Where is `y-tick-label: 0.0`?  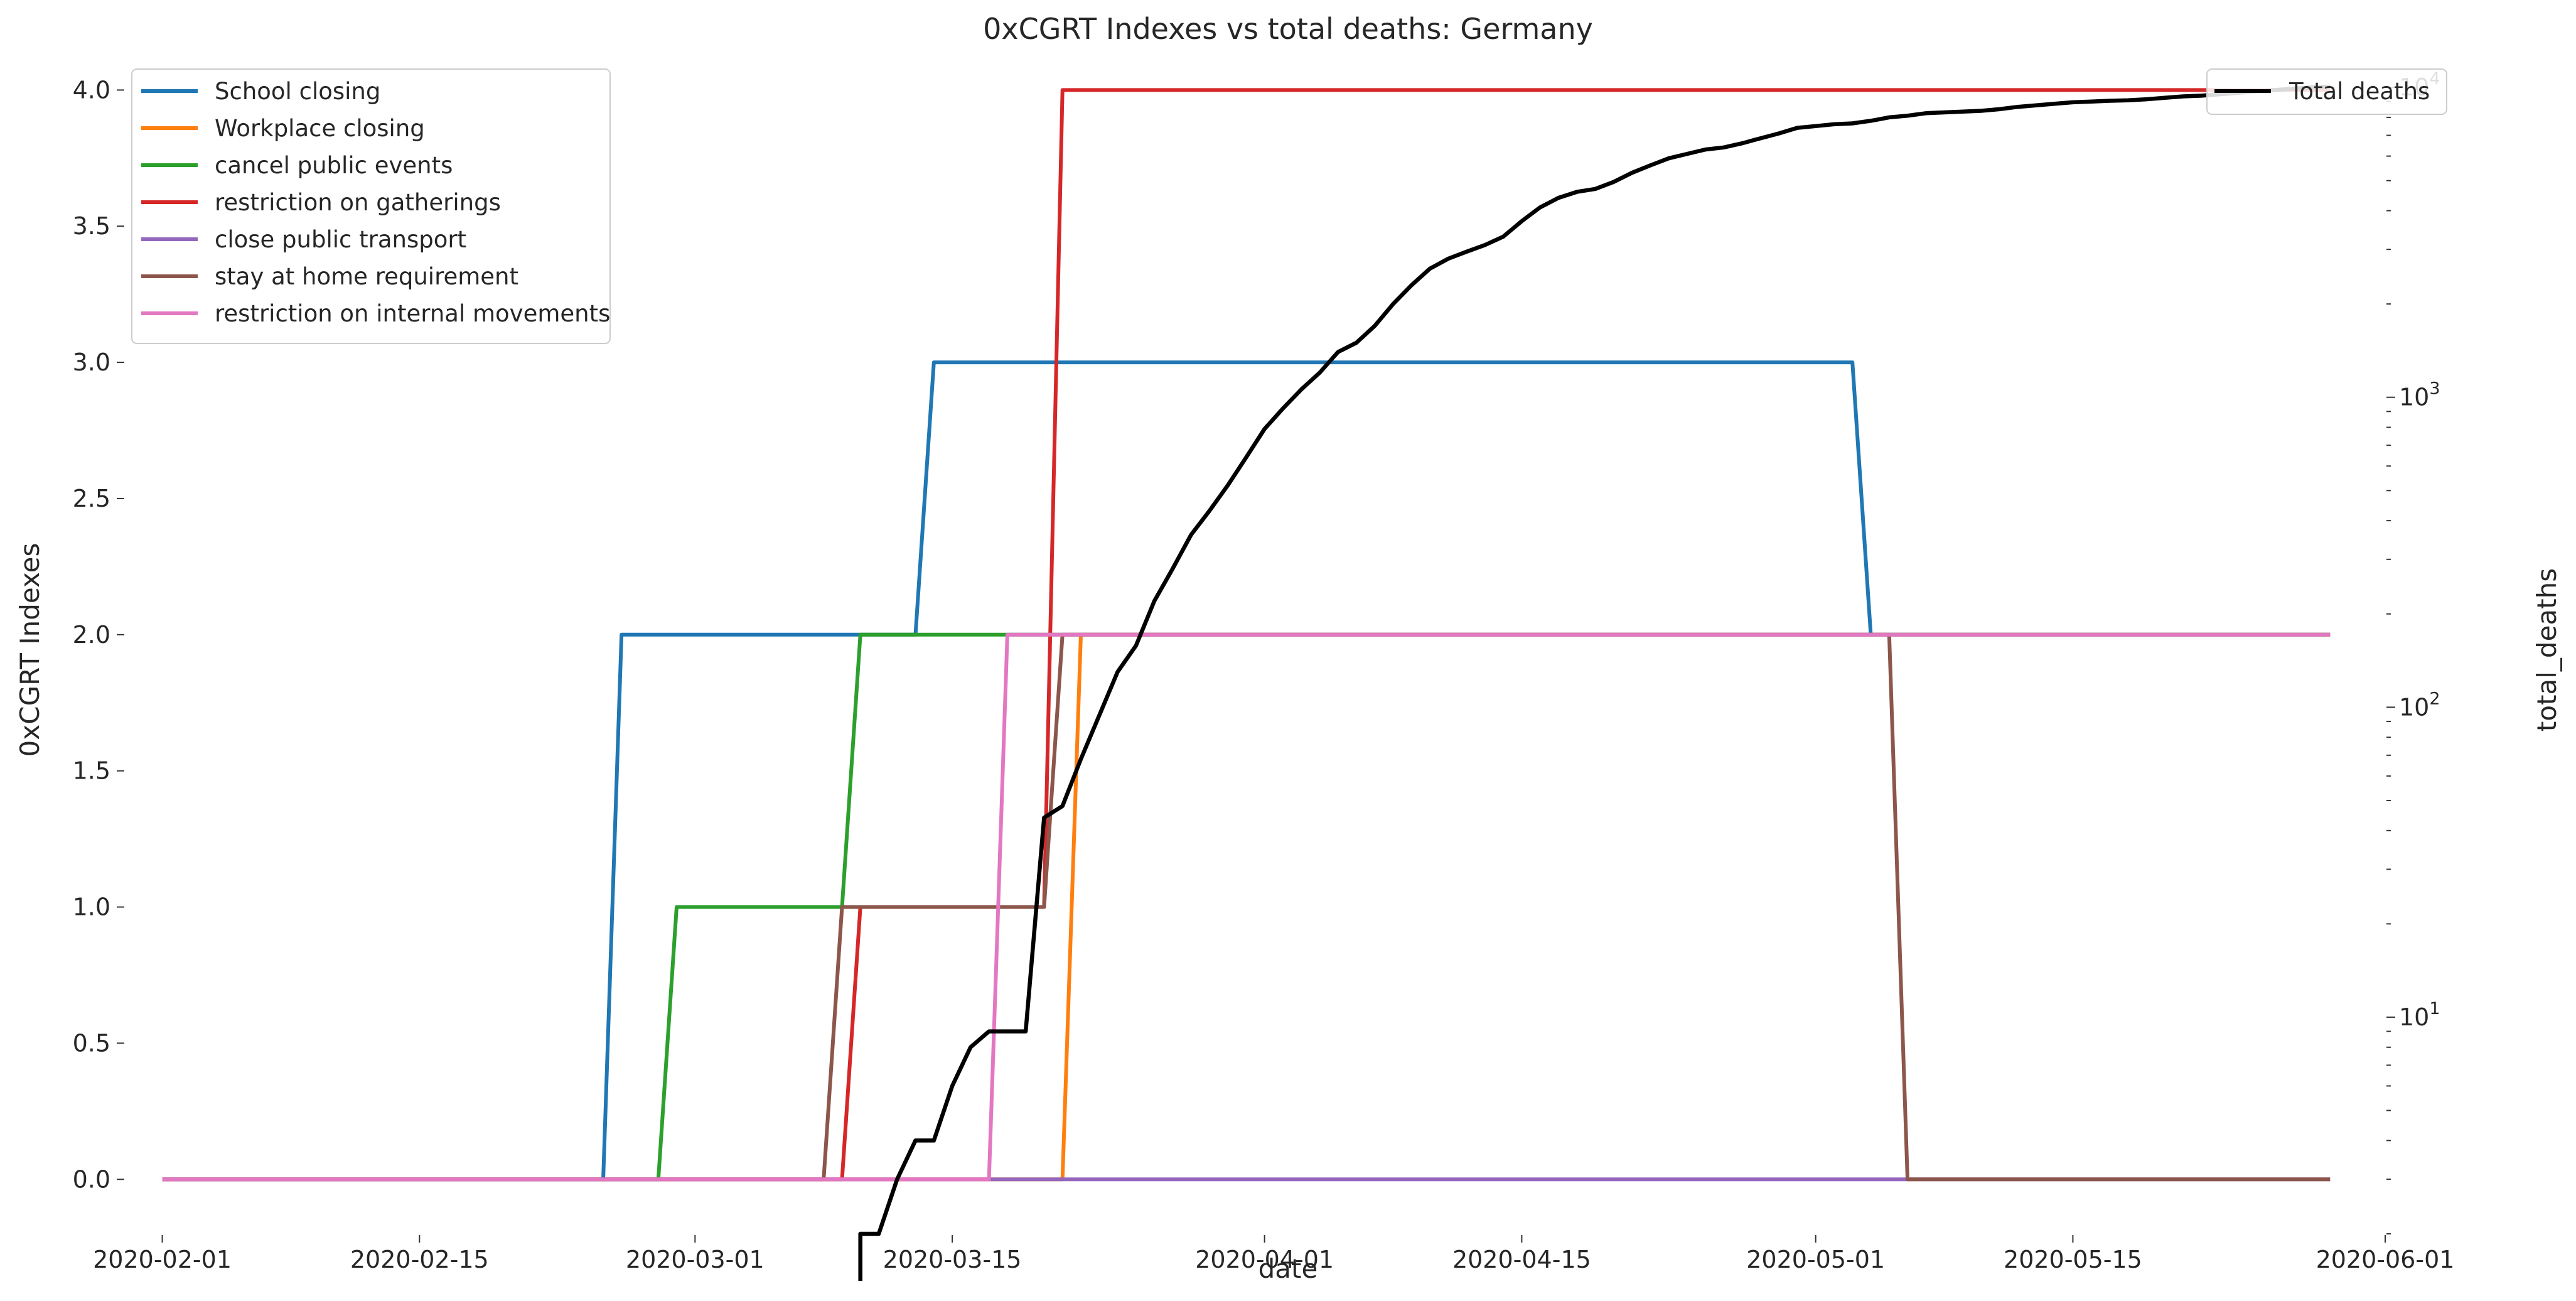
y-tick-label: 0.0 is located at coordinates (91, 1179).